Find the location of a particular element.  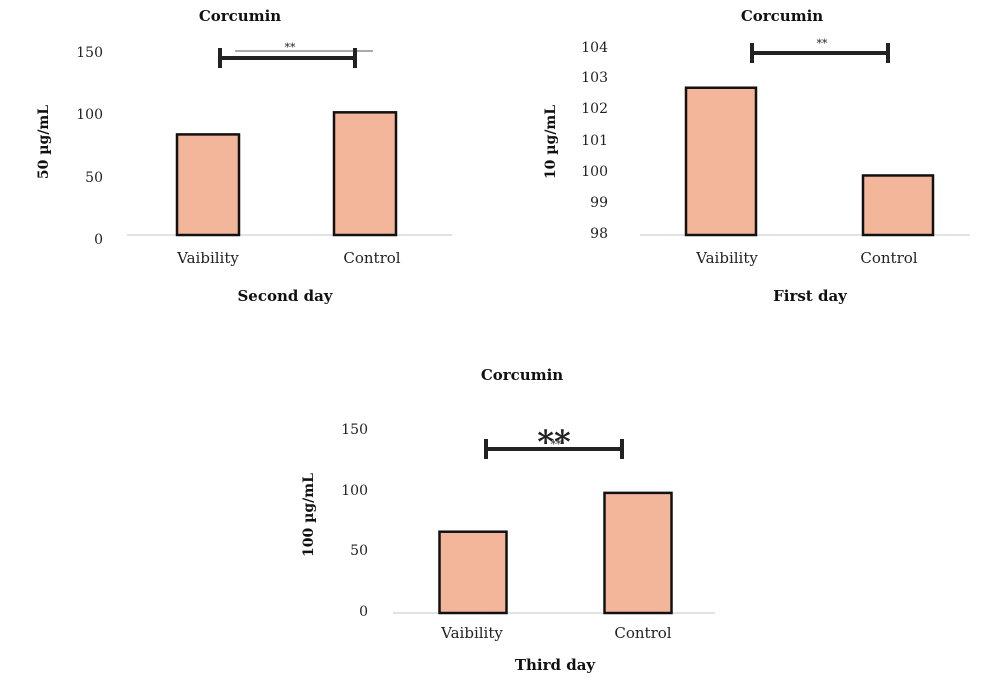

y-tick-label: 104 is located at coordinates (594, 48).